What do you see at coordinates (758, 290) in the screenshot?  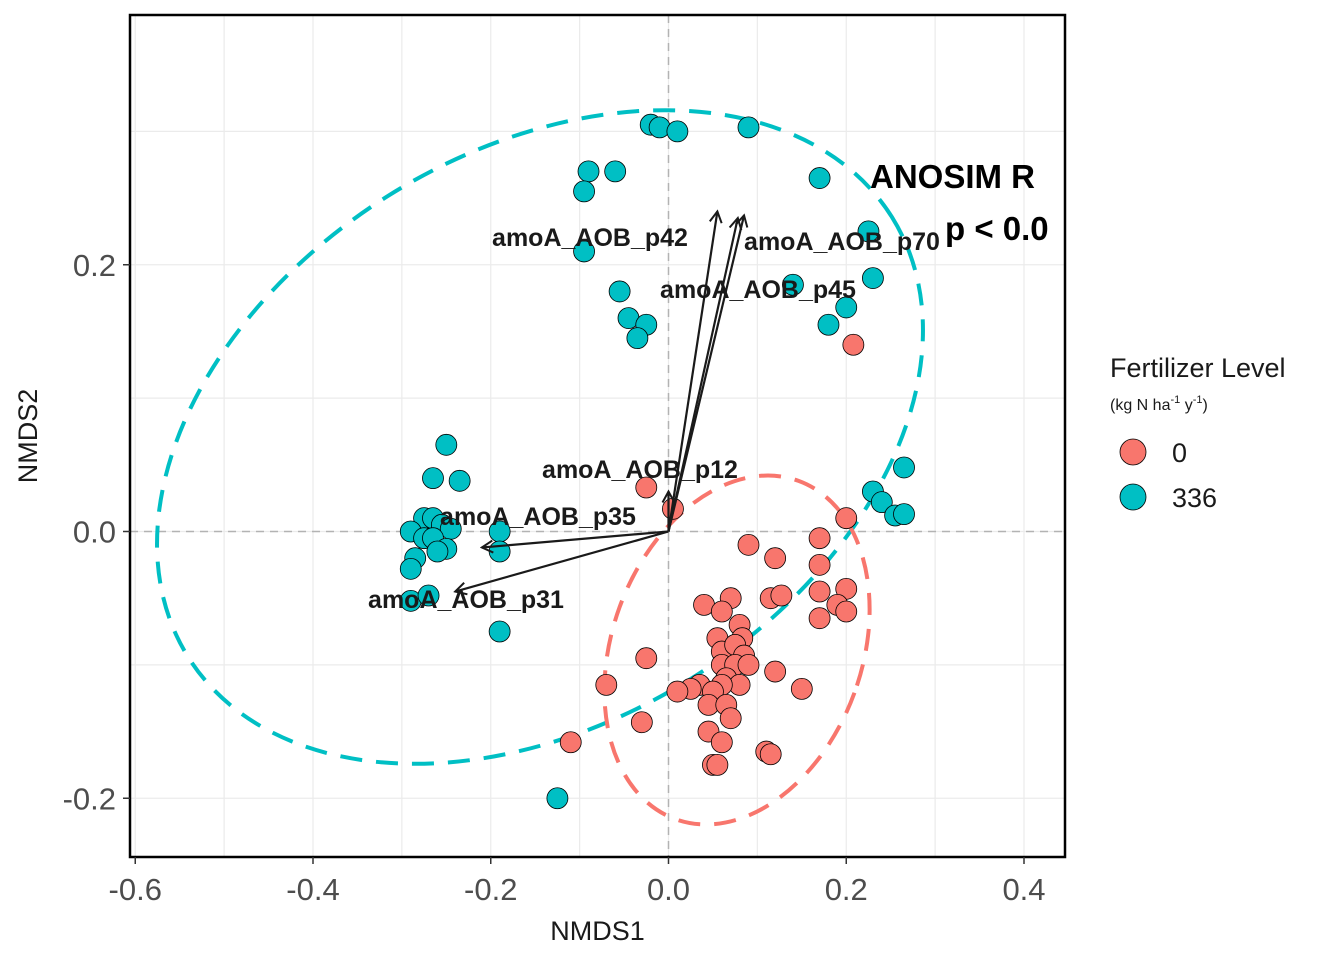 I see `vector-label: amoA_AOB_p45` at bounding box center [758, 290].